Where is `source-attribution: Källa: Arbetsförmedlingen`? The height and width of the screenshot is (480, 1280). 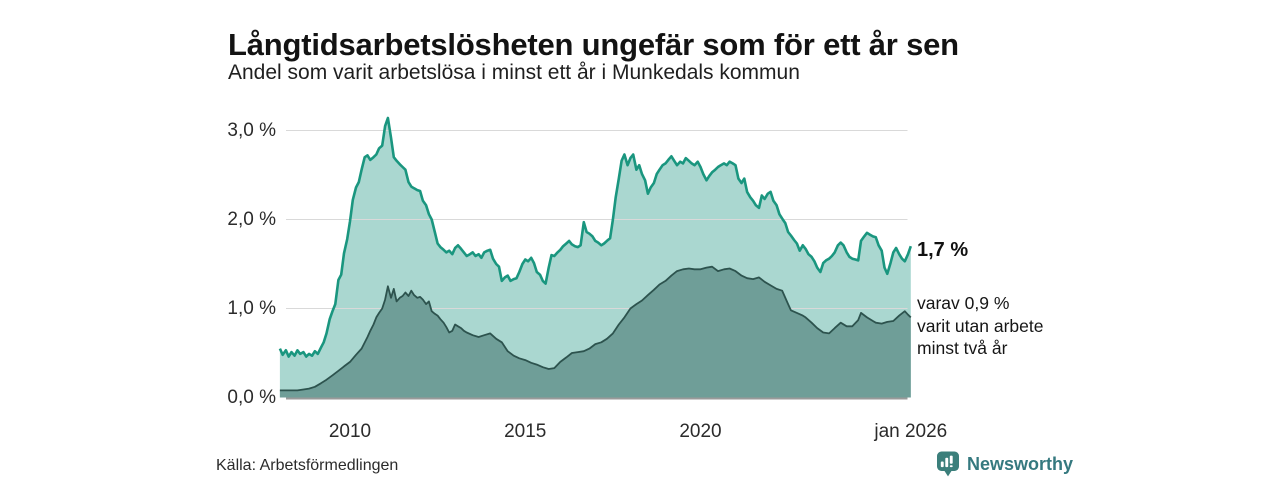
source-attribution: Källa: Arbetsförmedlingen is located at coordinates (307, 465).